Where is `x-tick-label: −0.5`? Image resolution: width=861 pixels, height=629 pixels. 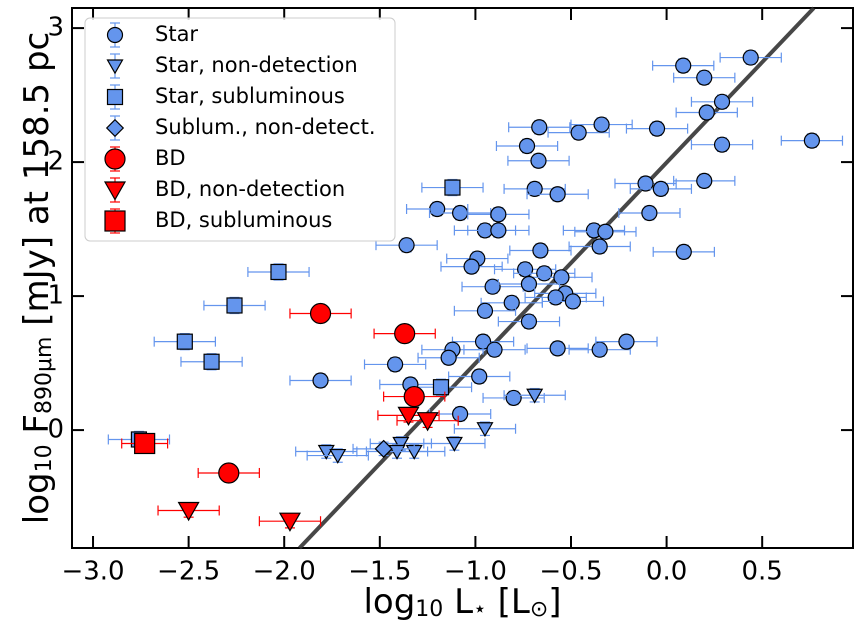
x-tick-label: −0.5 is located at coordinates (570, 572).